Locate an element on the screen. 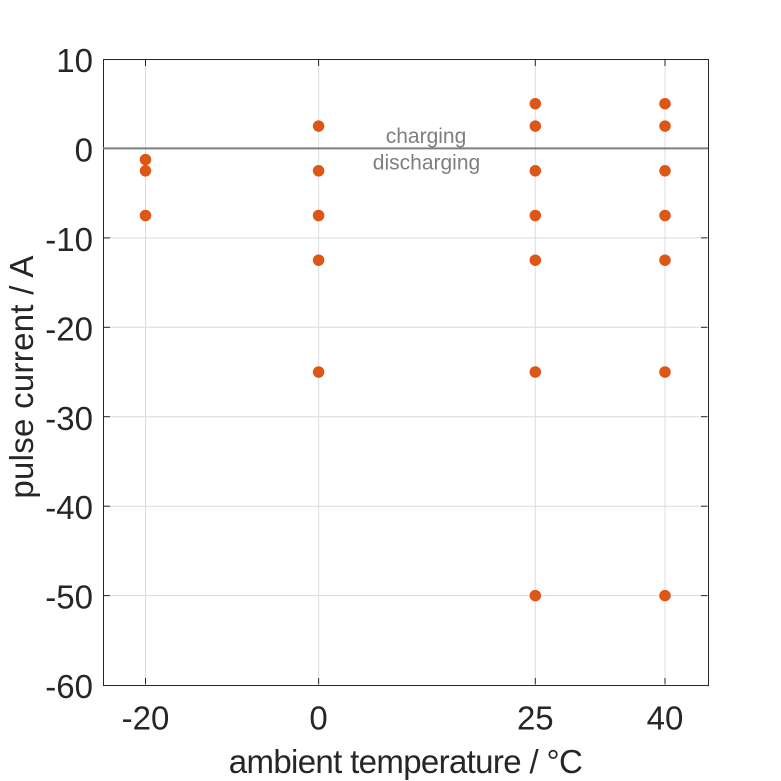  svg-text: 10 is located at coordinates (74, 60).